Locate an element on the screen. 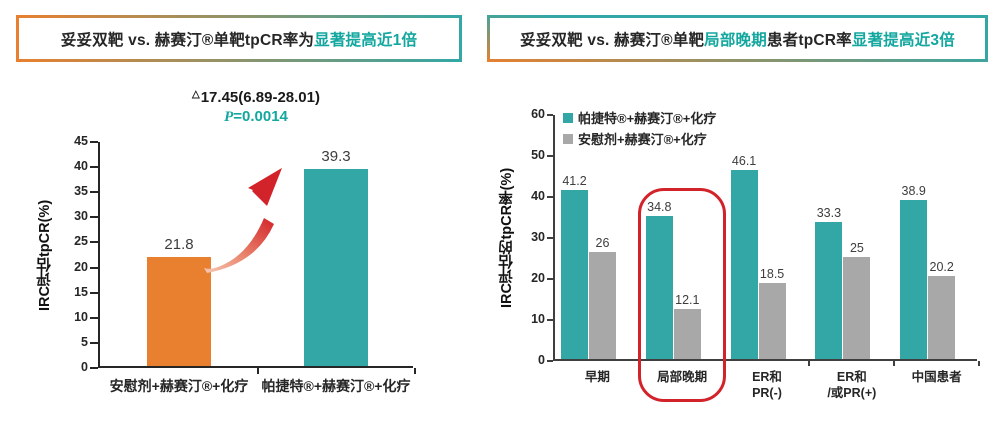 The height and width of the screenshot is (426, 1002). value-label: 20.2 is located at coordinates (941, 267).